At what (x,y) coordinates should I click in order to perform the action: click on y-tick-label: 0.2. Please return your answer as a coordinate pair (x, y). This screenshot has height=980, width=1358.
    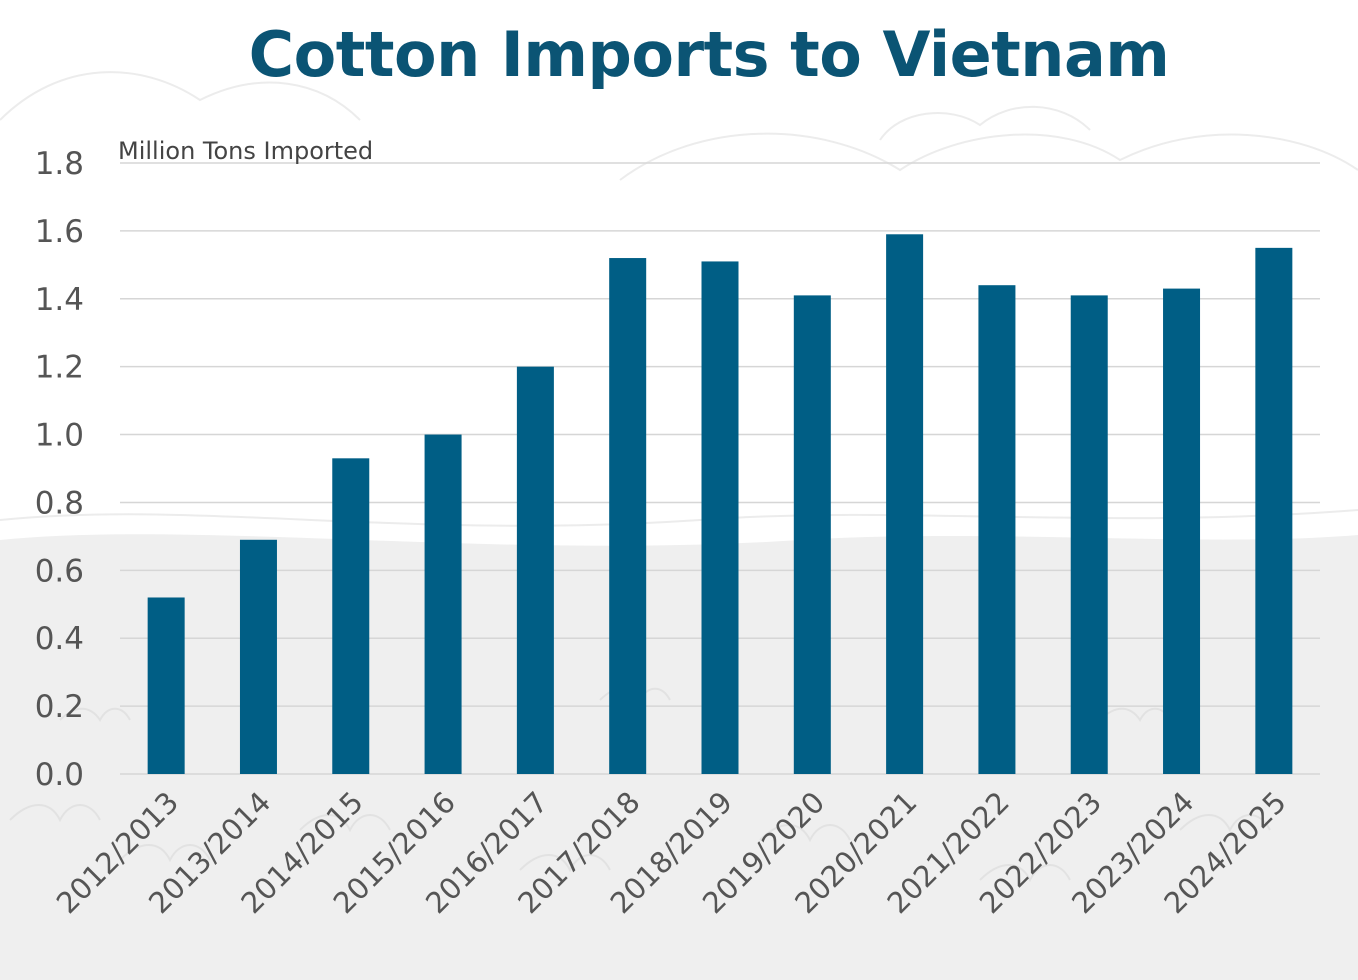
    Looking at the image, I should click on (59, 707).